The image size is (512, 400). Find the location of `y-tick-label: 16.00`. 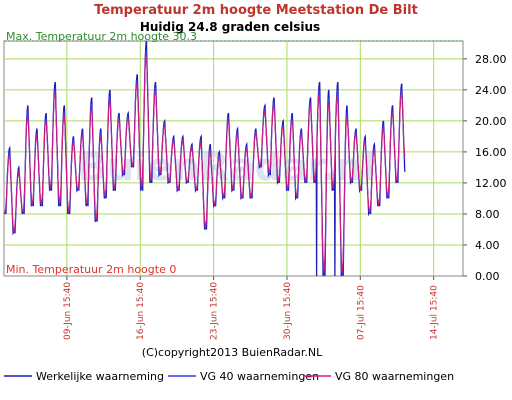

y-tick-label: 16.00 is located at coordinates (491, 152).